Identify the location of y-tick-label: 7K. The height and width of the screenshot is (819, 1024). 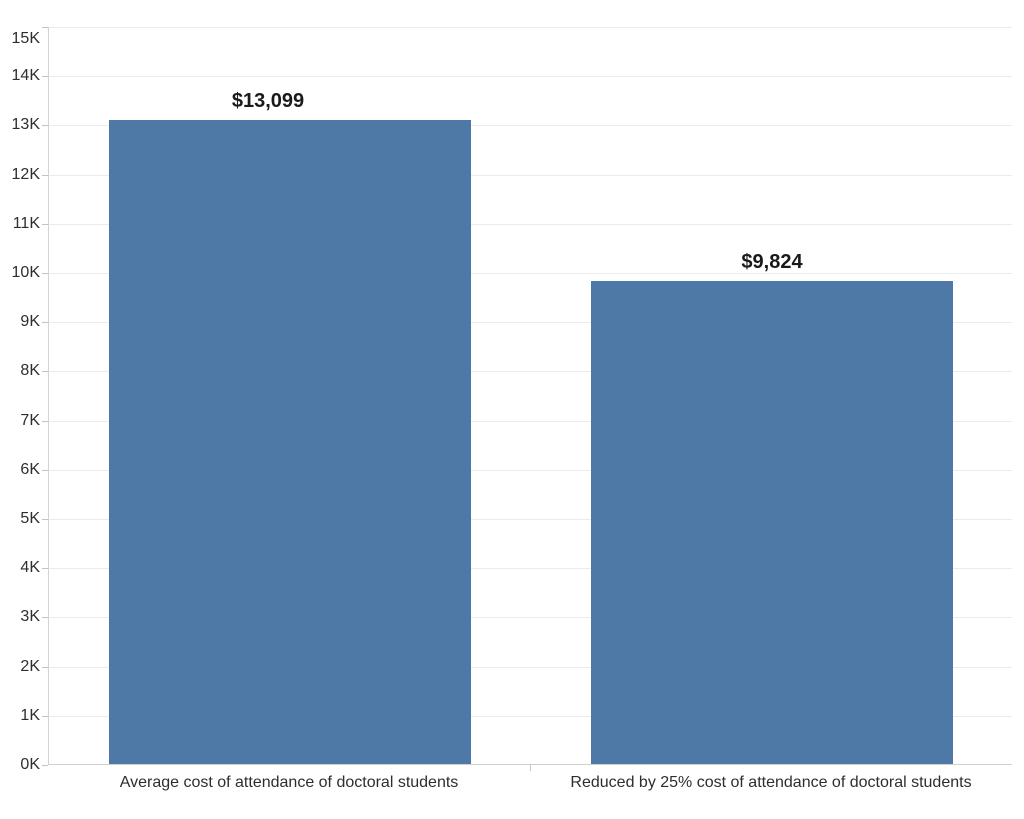
(30, 420).